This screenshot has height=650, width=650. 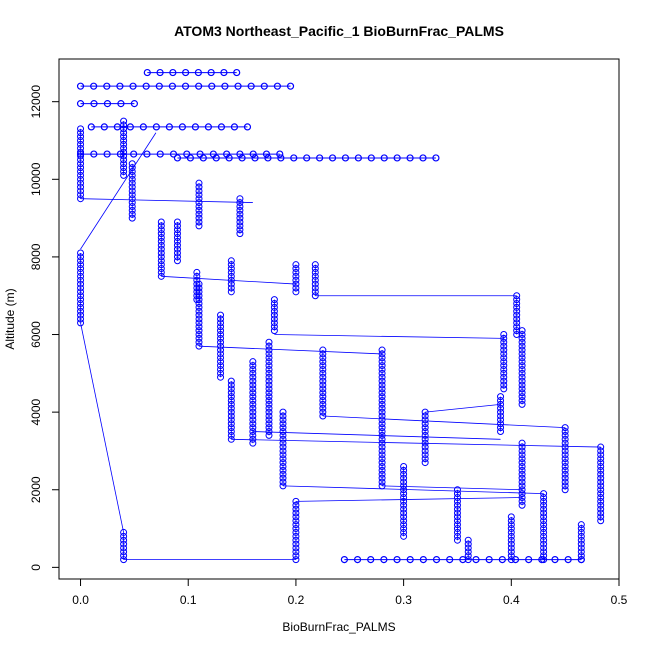 What do you see at coordinates (619, 600) in the screenshot?
I see `x-tick-label: 0.5` at bounding box center [619, 600].